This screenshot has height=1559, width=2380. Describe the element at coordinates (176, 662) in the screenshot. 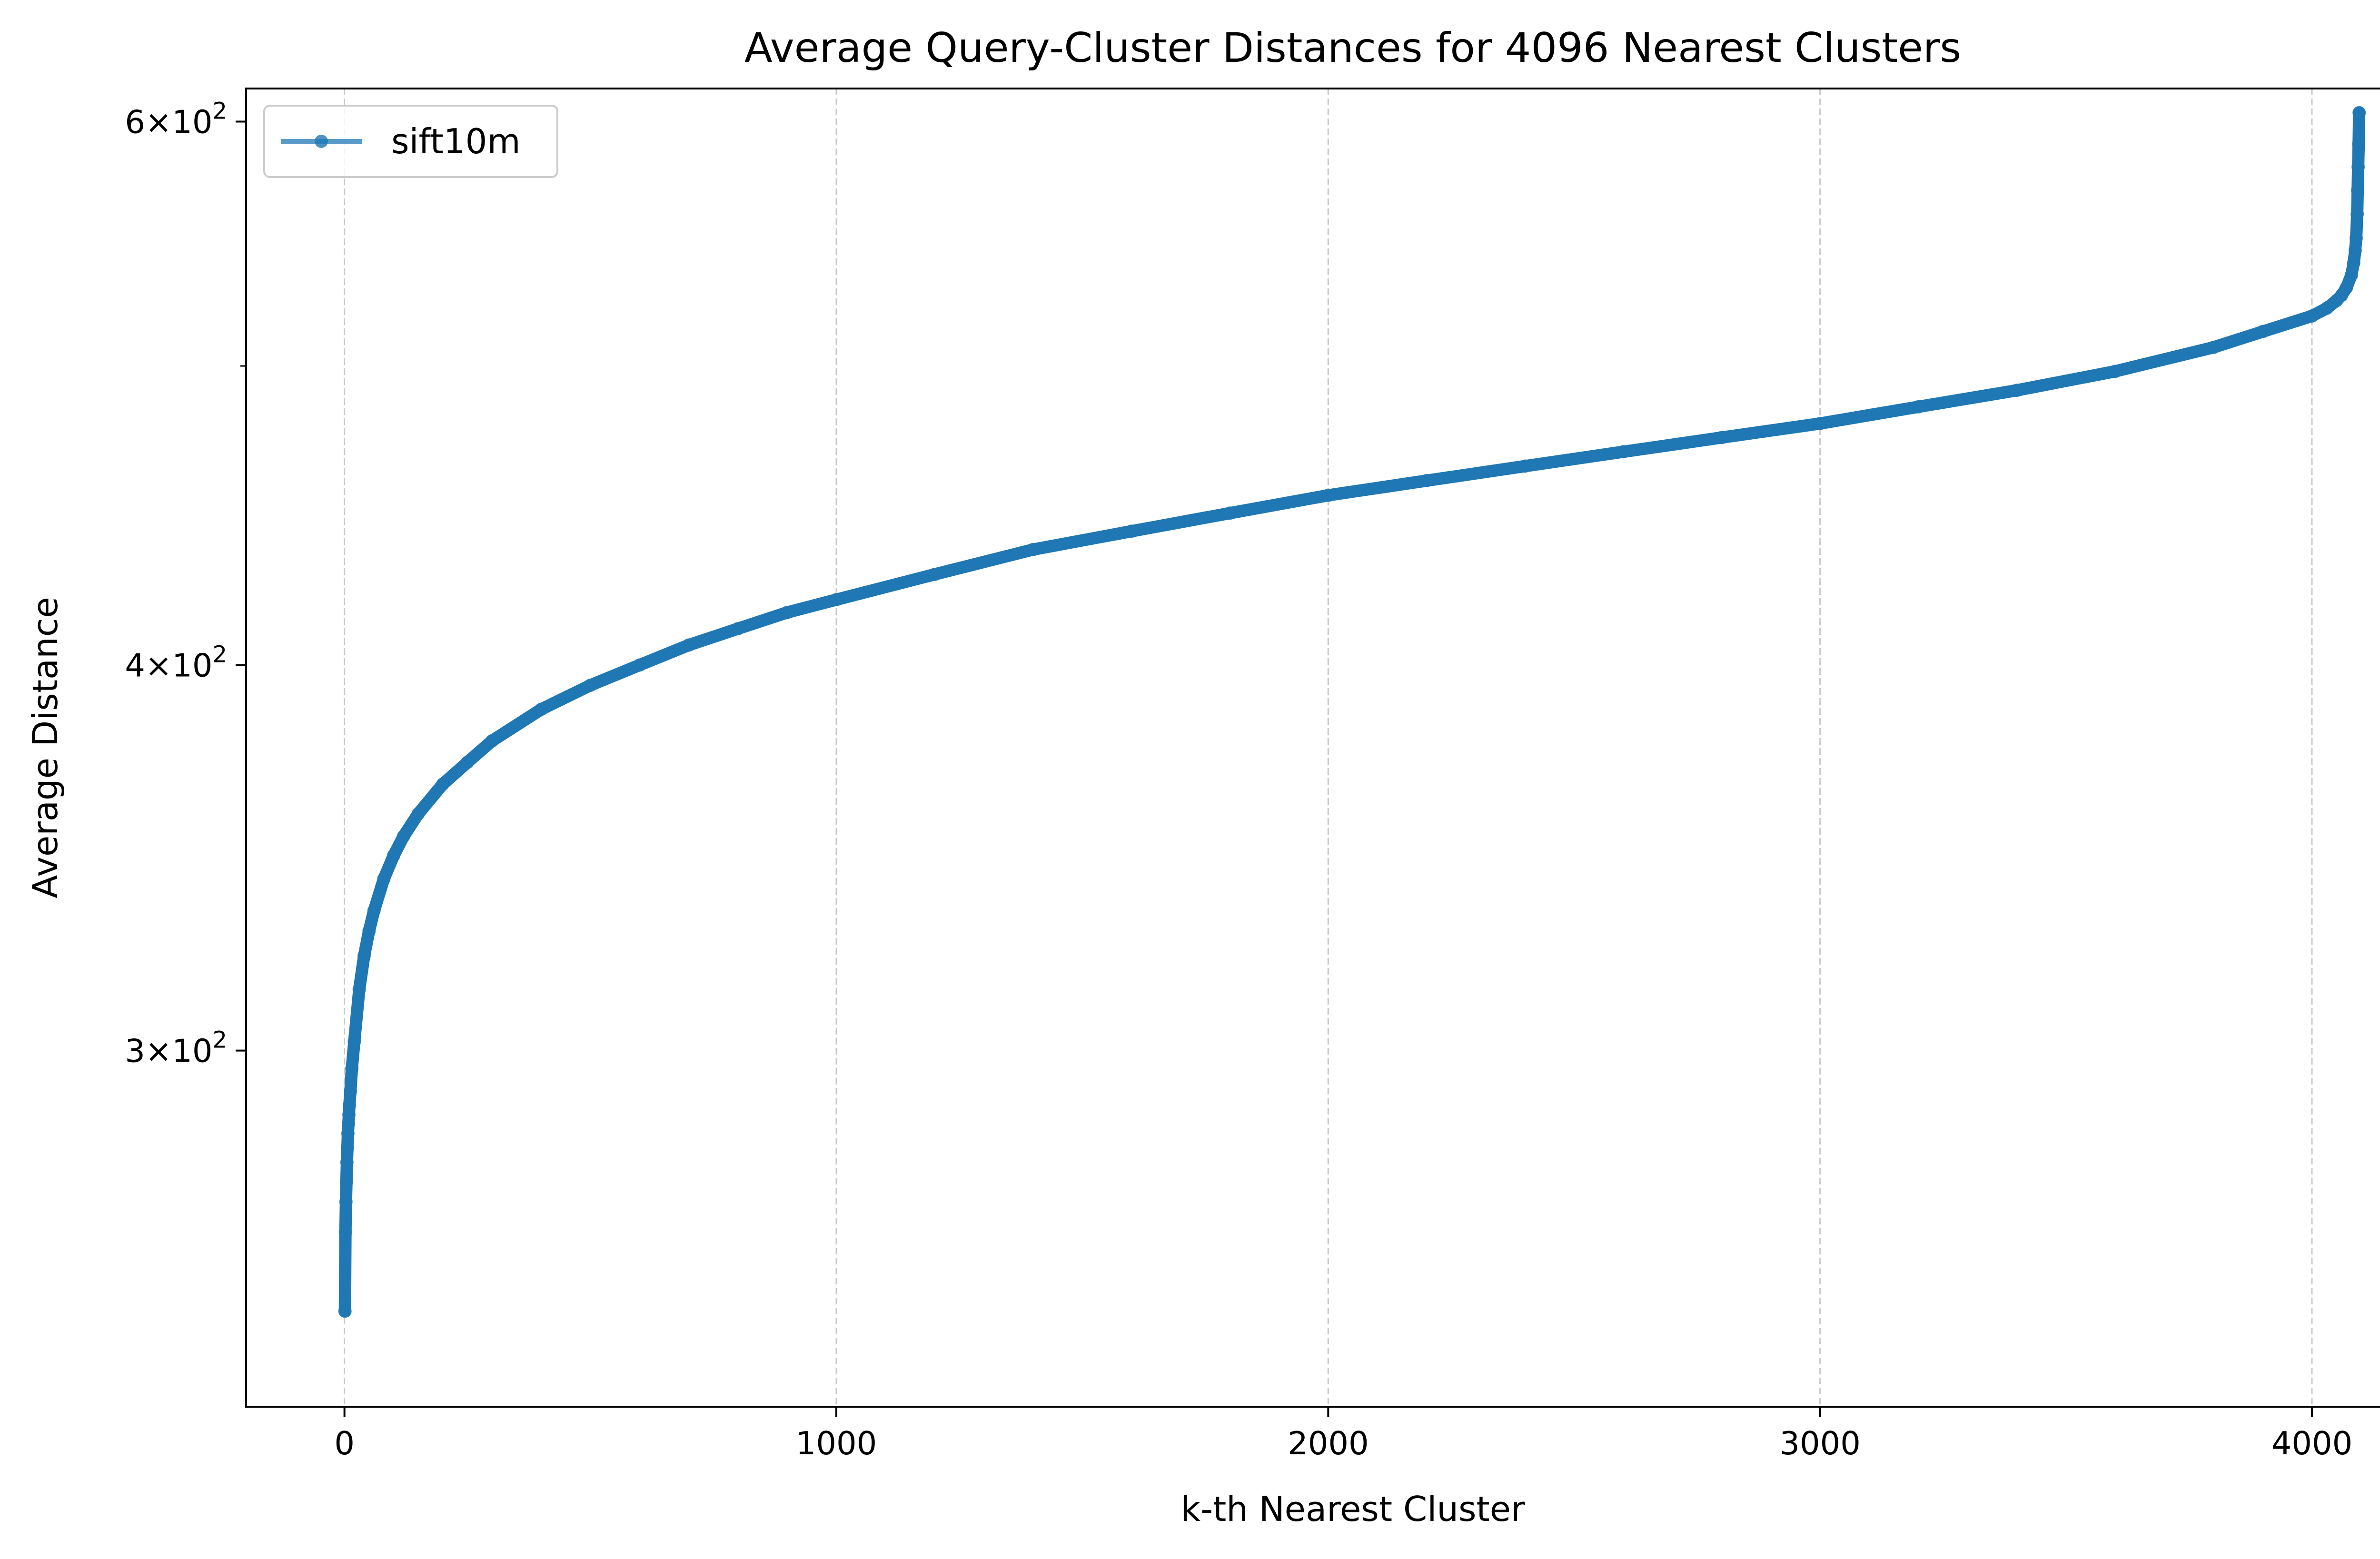

I see `y-tick-label: 4×10²` at that location.